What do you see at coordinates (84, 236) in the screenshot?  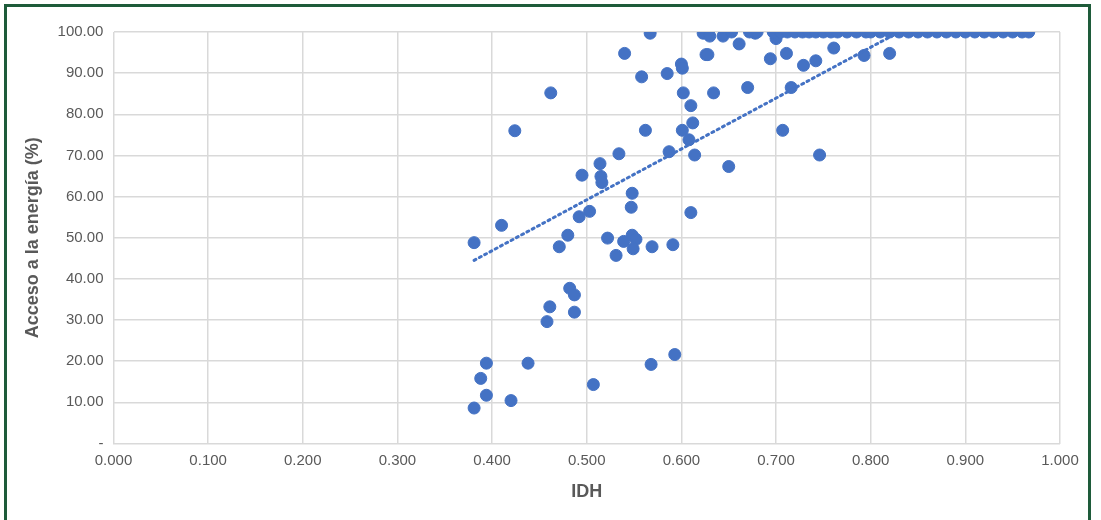 I see `y-tick-label: 50.00` at bounding box center [84, 236].